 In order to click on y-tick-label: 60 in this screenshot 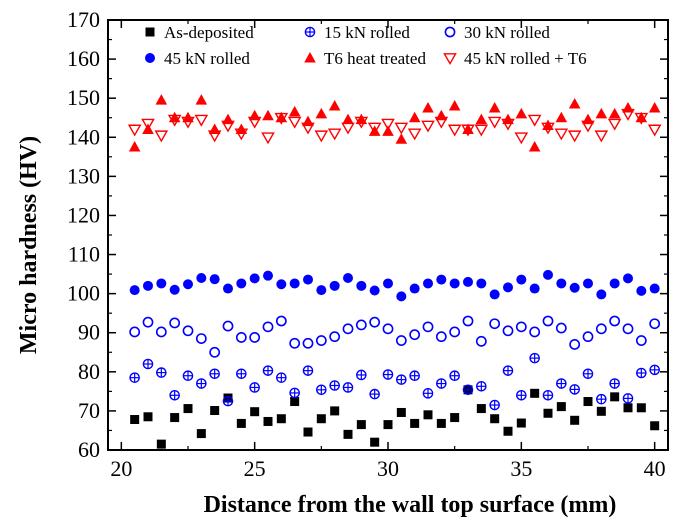, I will do `click(89, 449)`.